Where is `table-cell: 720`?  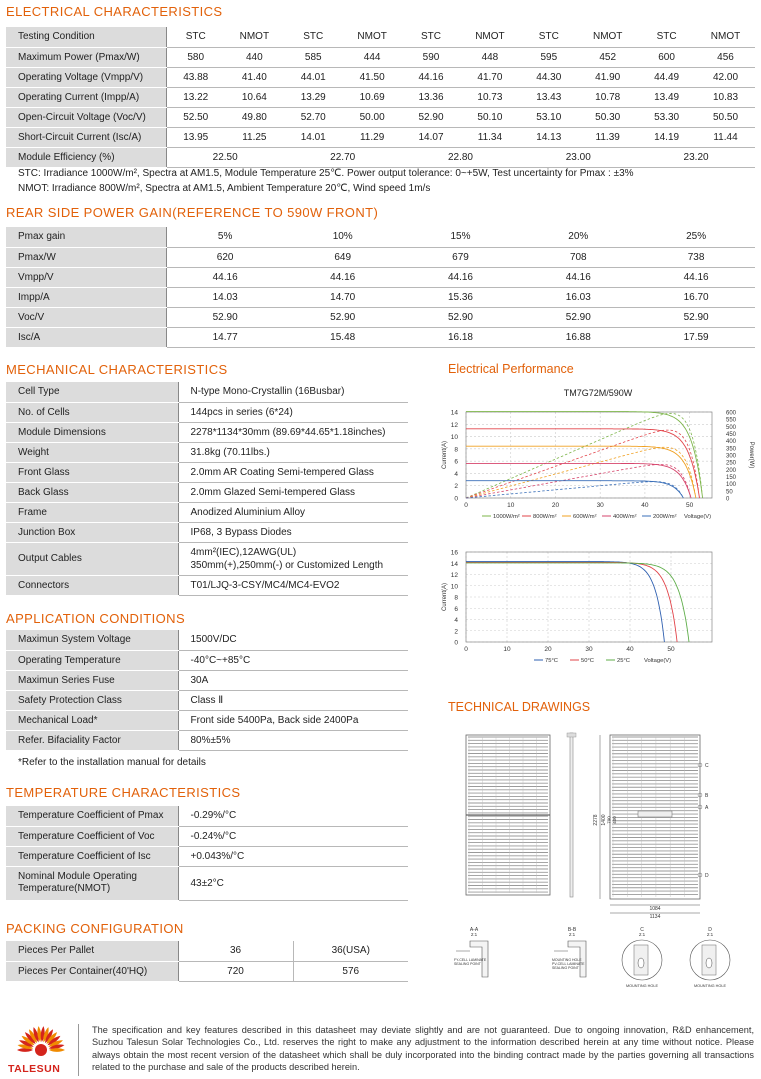
table-cell: 720 is located at coordinates (235, 971).